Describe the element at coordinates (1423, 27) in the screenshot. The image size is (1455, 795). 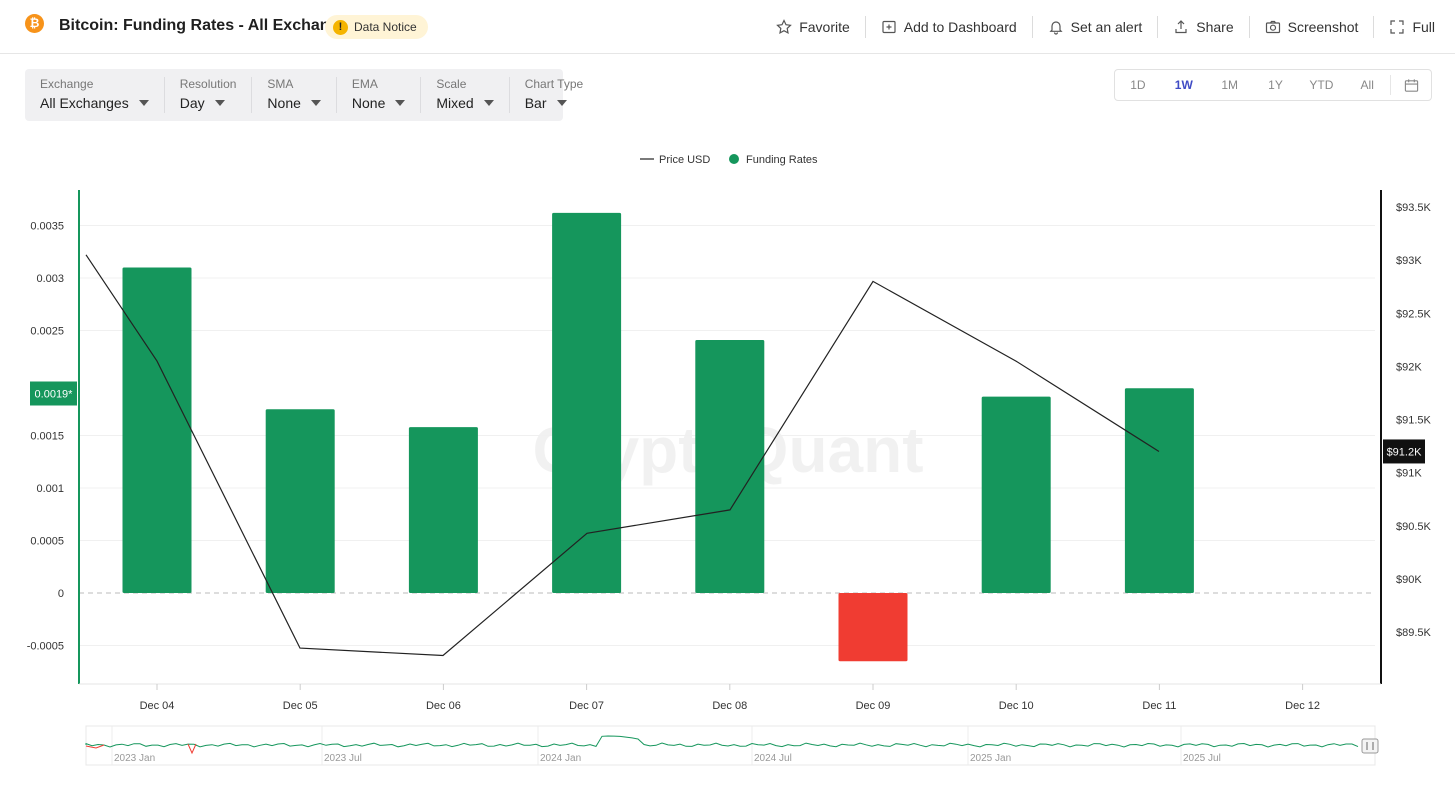
I see `fullscreen-label: Full` at that location.